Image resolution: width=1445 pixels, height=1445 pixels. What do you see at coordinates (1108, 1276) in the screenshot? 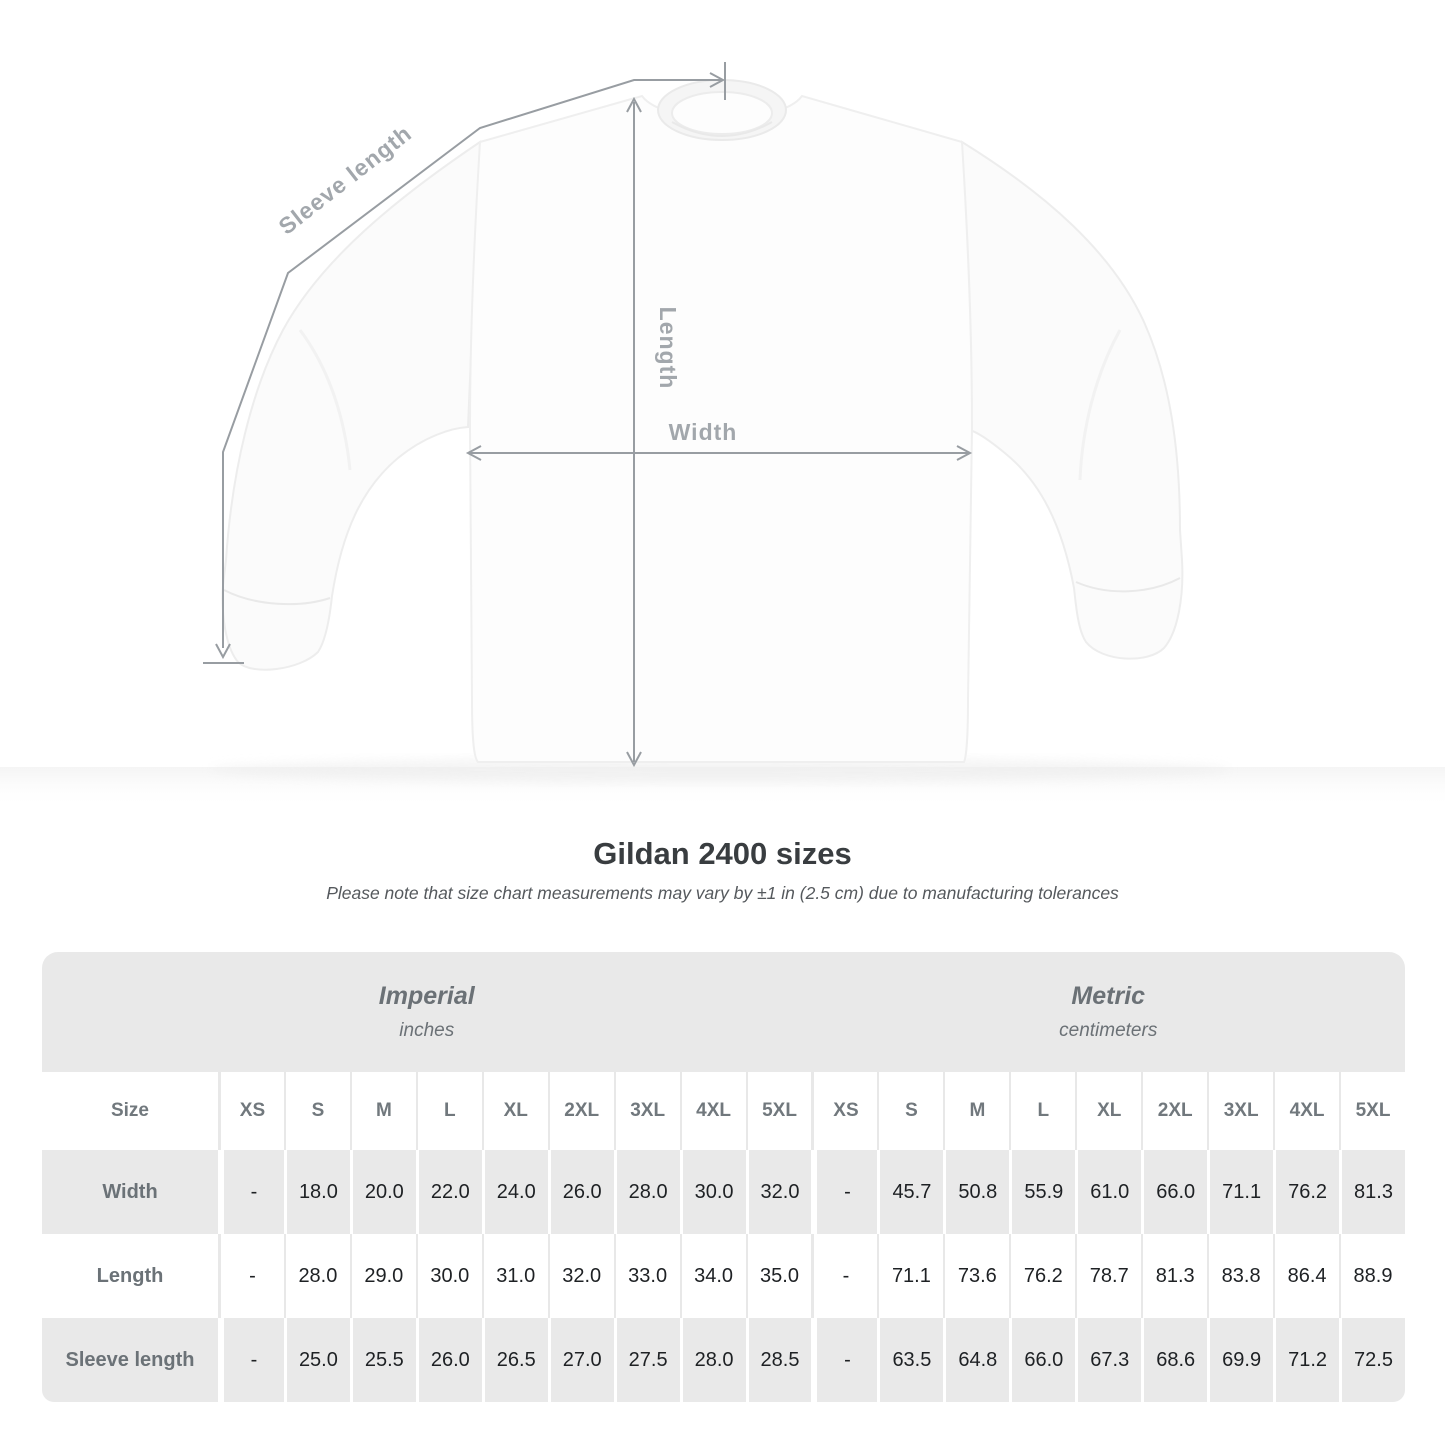
I see `table-cell: 78.7` at bounding box center [1108, 1276].